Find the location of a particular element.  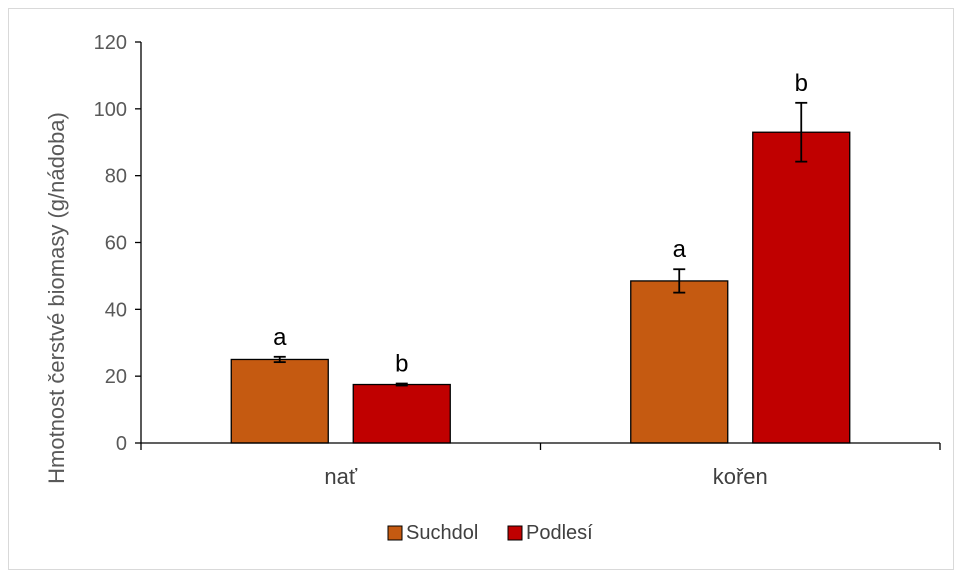

y-tick-label: 120 is located at coordinates (110, 43).